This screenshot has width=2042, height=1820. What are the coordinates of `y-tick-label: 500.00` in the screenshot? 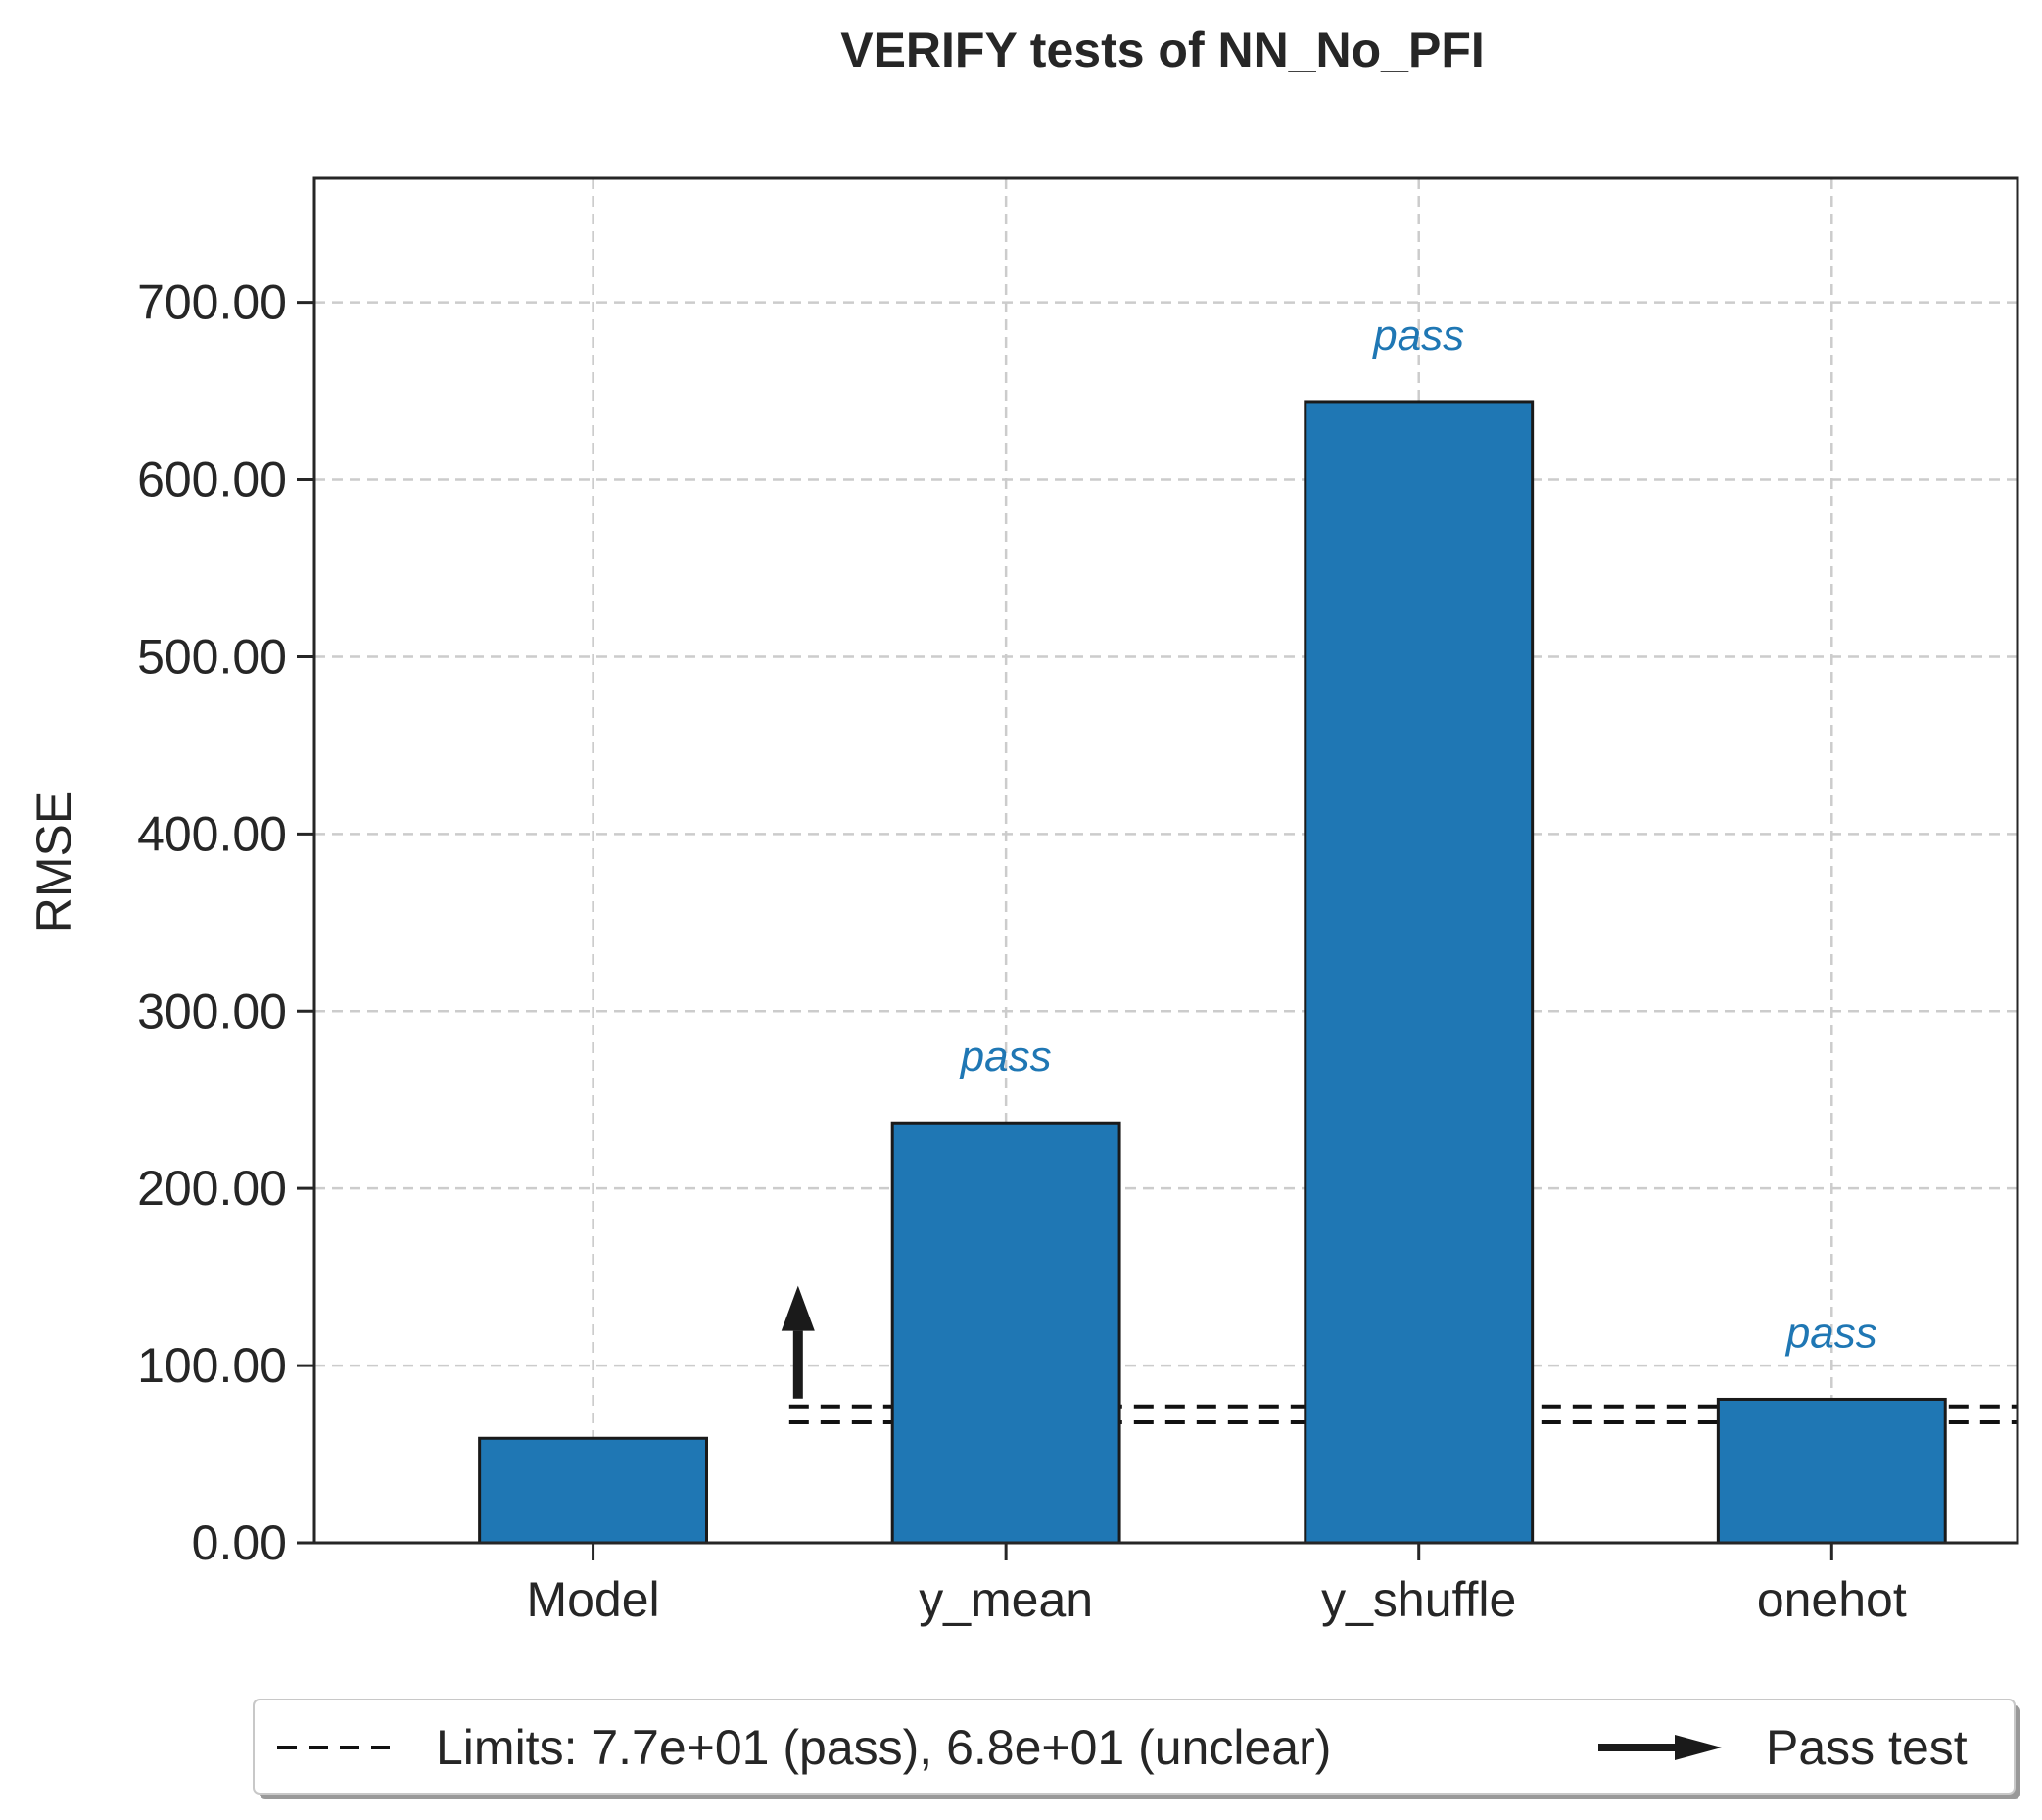 It's located at (212, 656).